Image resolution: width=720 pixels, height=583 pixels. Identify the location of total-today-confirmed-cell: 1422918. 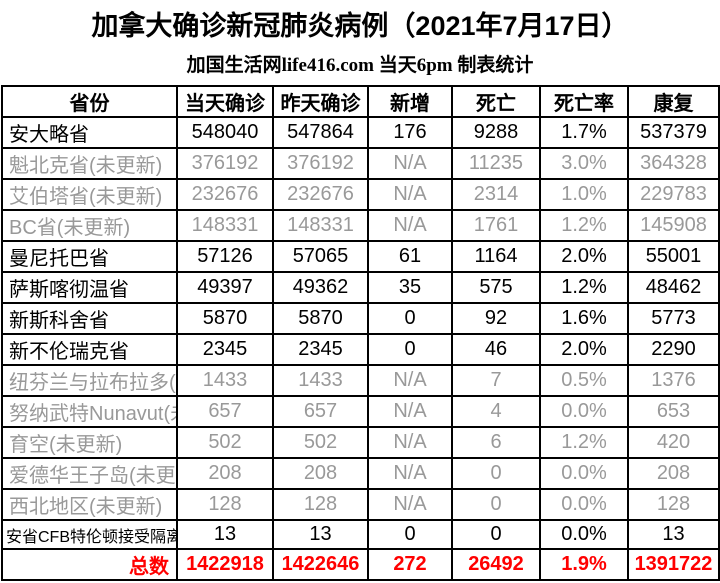
(225, 564).